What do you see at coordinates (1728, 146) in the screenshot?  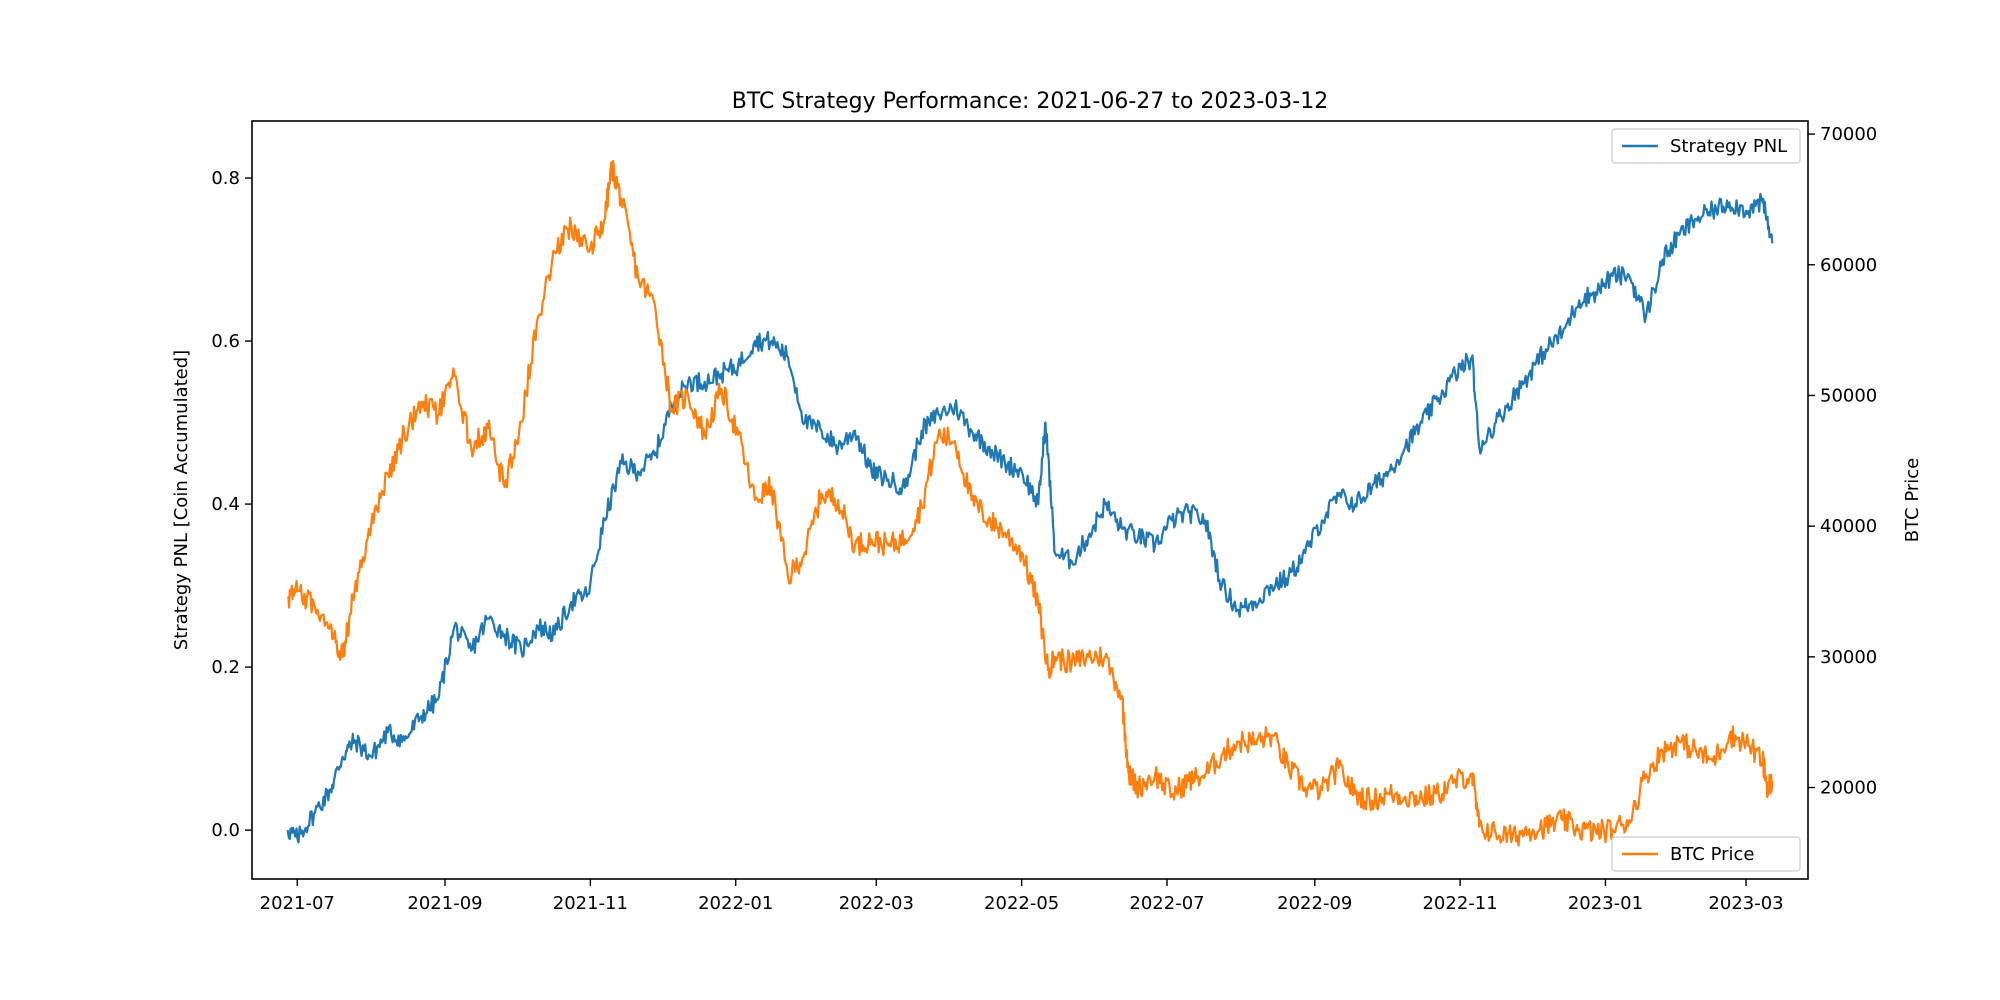 I see `legend-label: Strategy PNL` at bounding box center [1728, 146].